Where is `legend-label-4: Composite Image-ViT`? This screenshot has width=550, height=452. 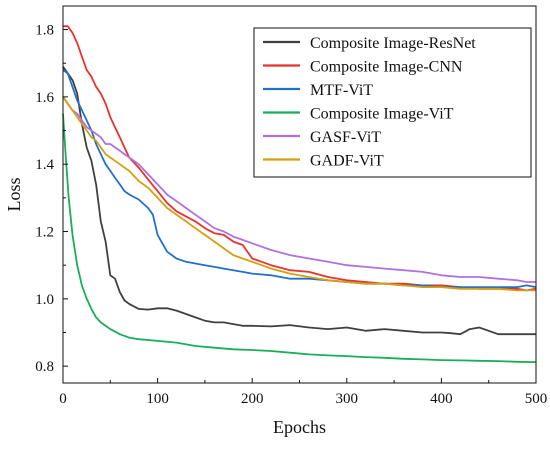
legend-label-4: Composite Image-ViT is located at coordinates (382, 114).